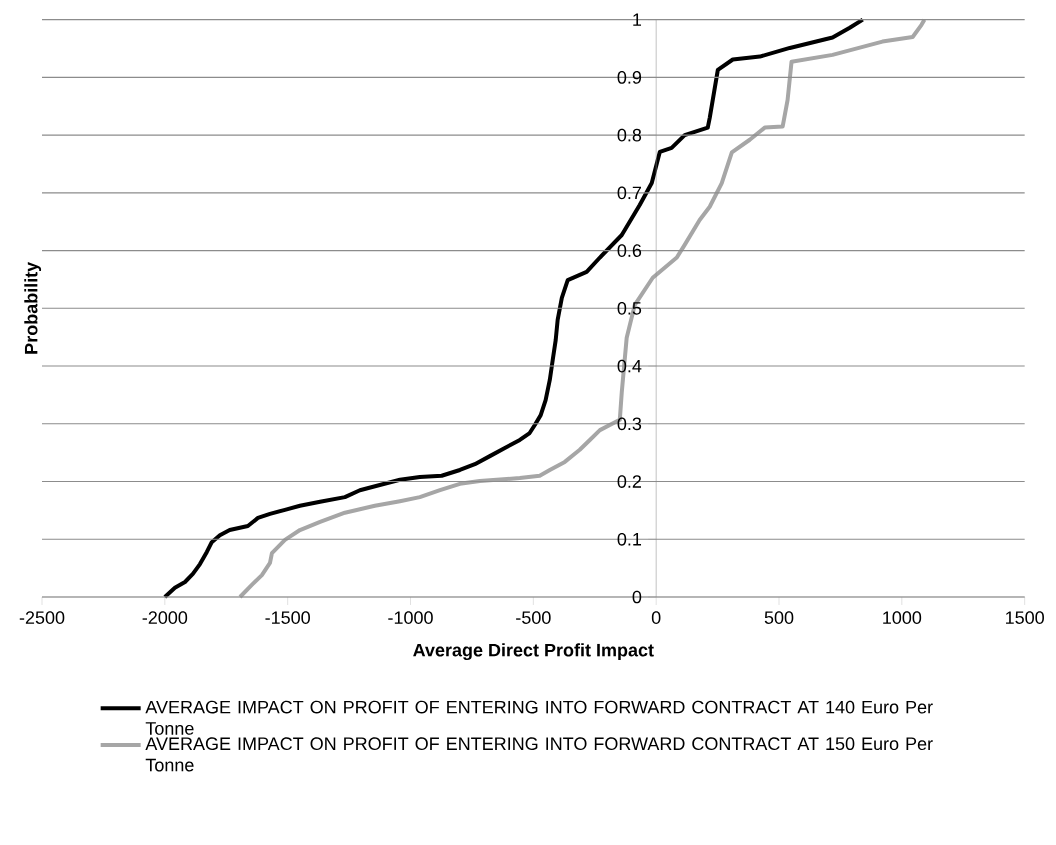  What do you see at coordinates (629, 539) in the screenshot?
I see `y-tick-label: 0.1` at bounding box center [629, 539].